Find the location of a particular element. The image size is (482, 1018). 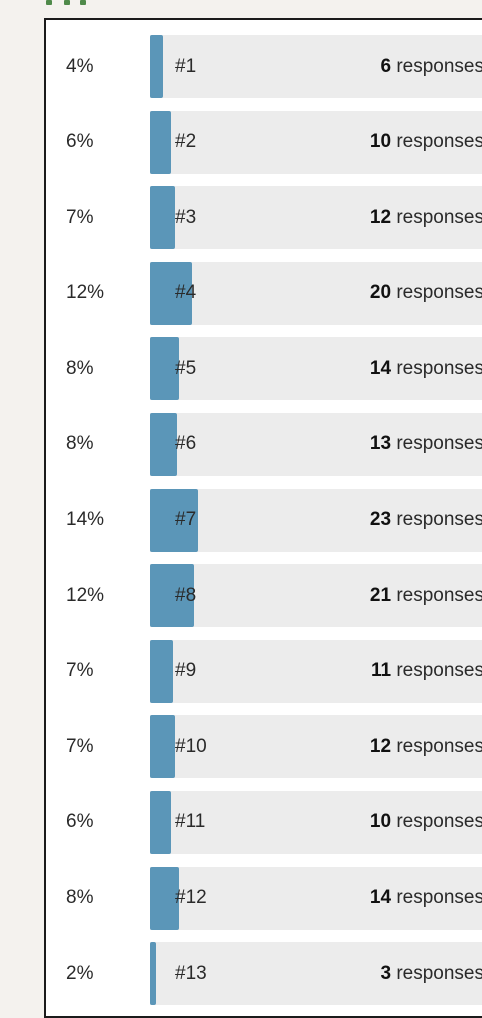

row-label: #6 is located at coordinates (186, 444).